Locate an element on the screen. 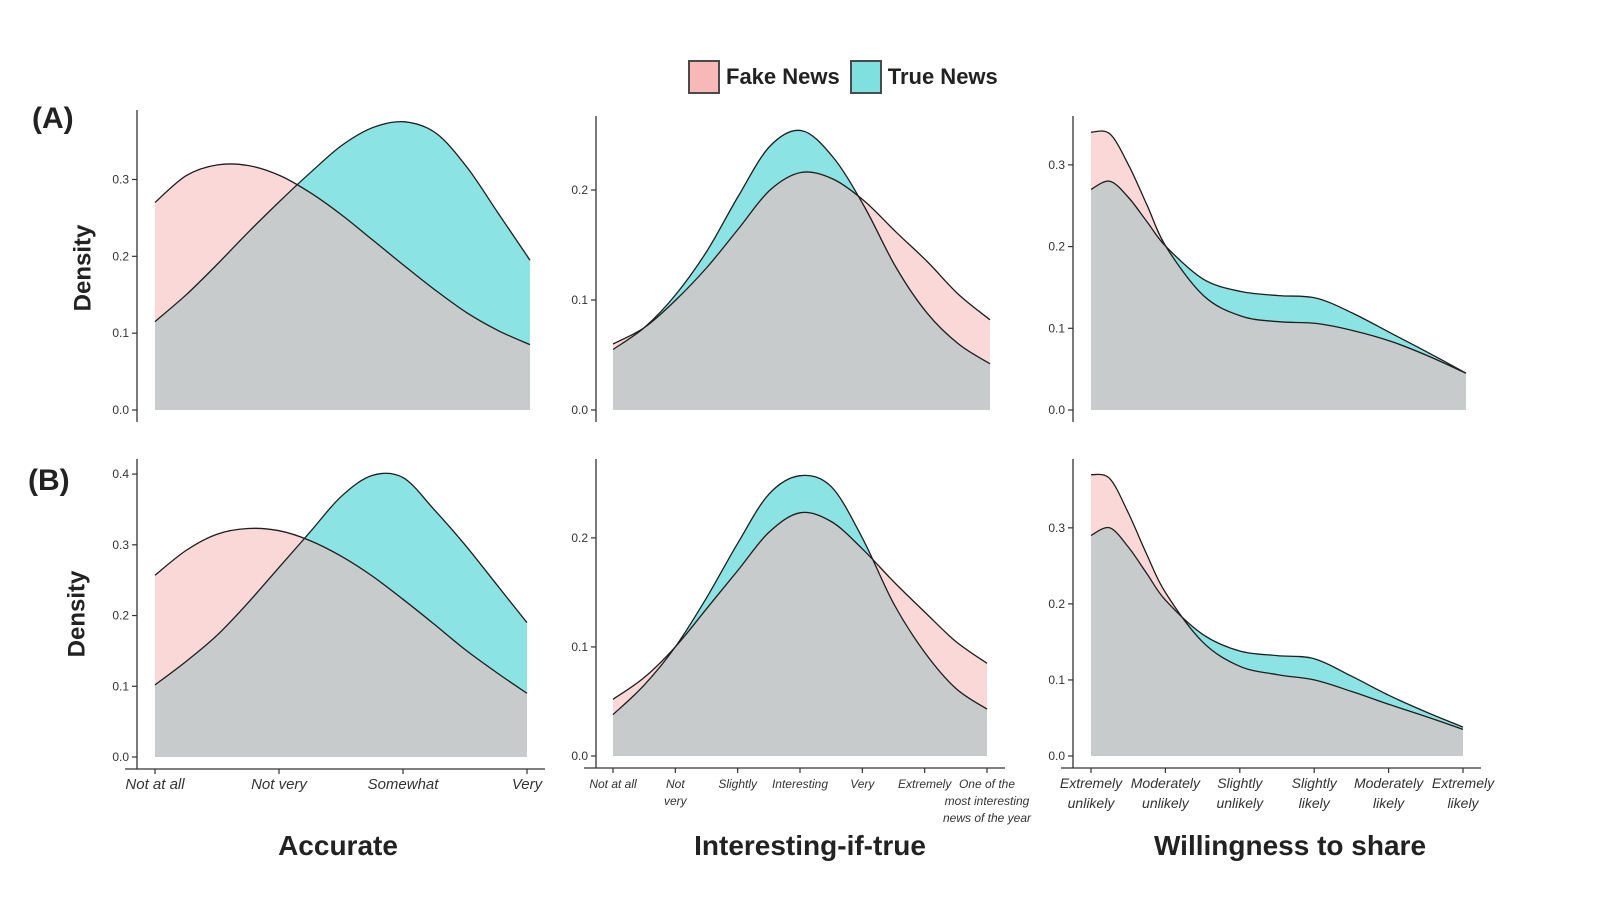 The width and height of the screenshot is (1600, 911). y-axis-label-b: Density is located at coordinates (77, 614).